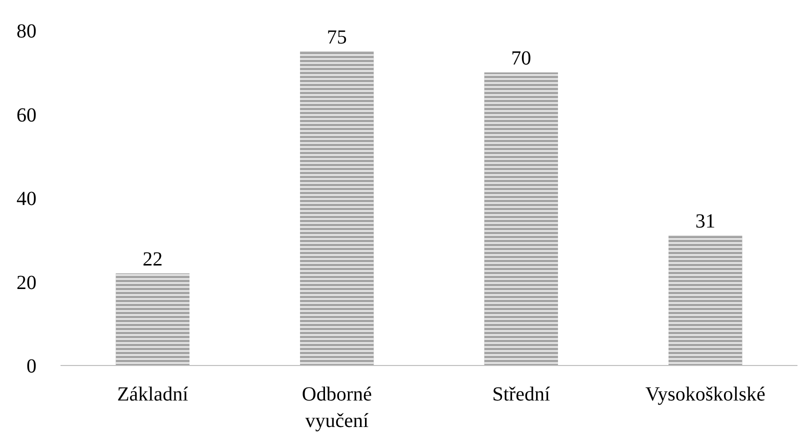  I want to click on data-label: 31, so click(705, 221).